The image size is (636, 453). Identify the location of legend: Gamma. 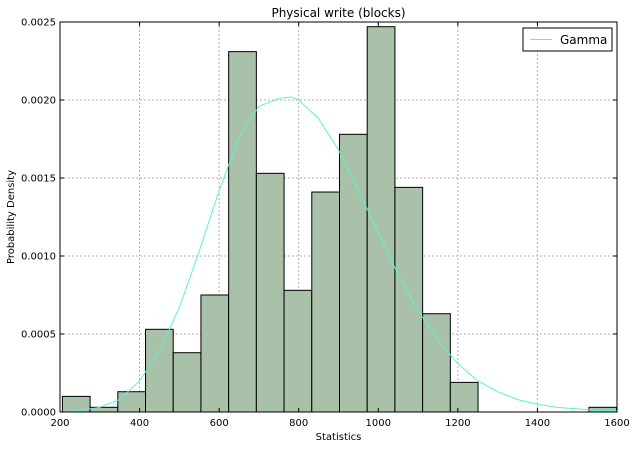
(567, 39).